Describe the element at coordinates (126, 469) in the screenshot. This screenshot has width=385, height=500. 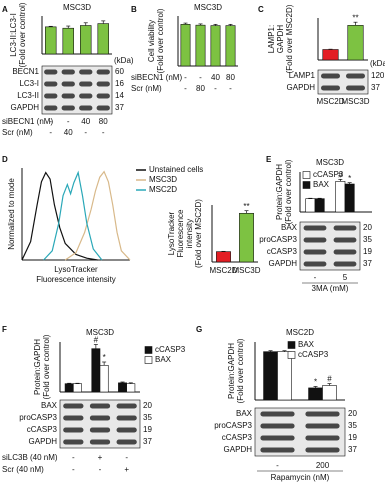
I see `treatment-value: +` at that location.